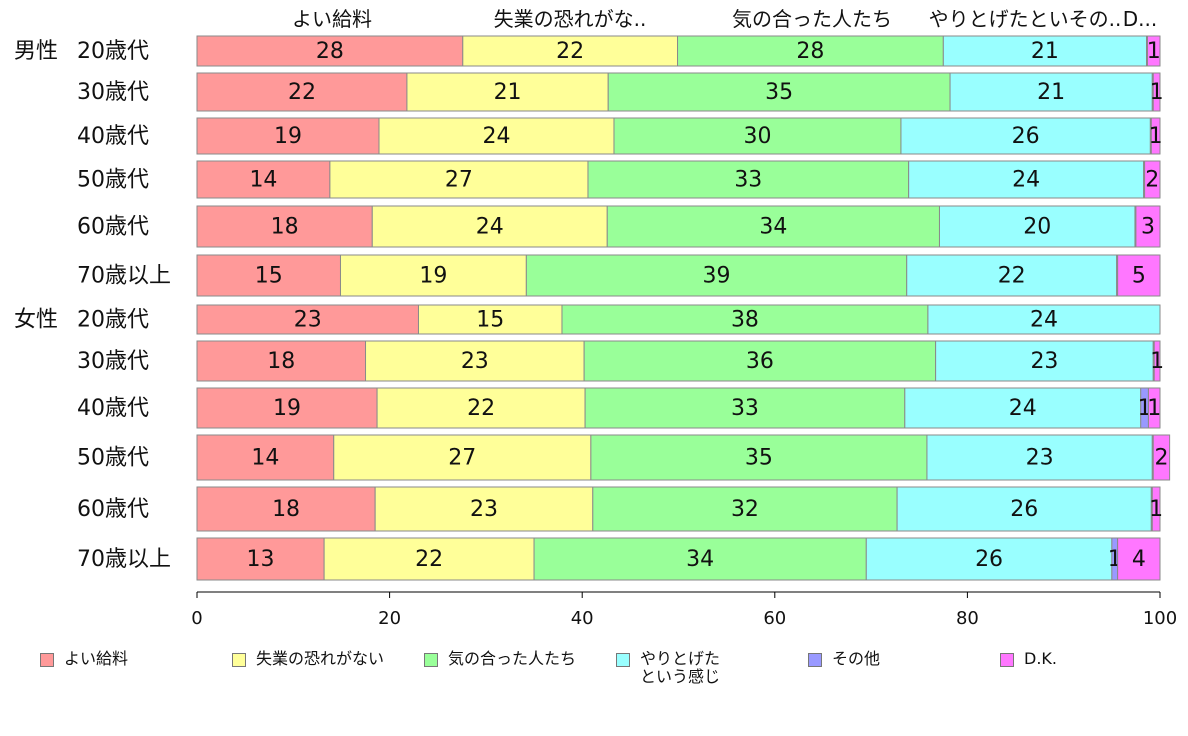 The height and width of the screenshot is (736, 1188). What do you see at coordinates (680, 667) in the screenshot?
I see `legend-label: やりとげた という感じ` at bounding box center [680, 667].